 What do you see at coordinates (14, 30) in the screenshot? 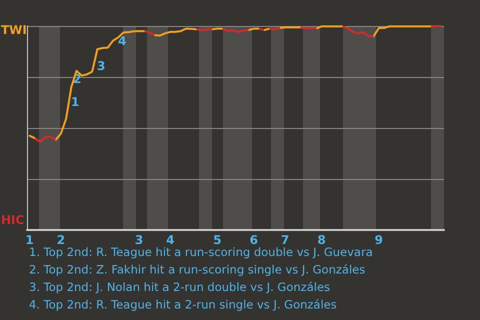
I see `text: TWI` at bounding box center [14, 30].